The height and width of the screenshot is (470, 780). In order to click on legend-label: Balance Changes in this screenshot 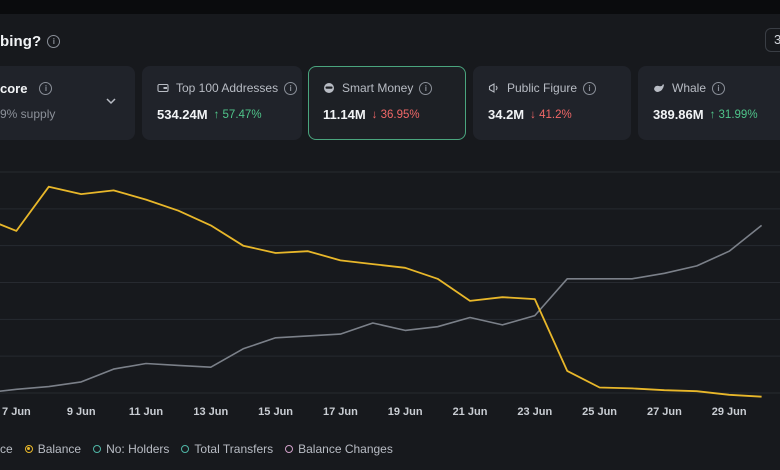, I will do `click(345, 449)`.